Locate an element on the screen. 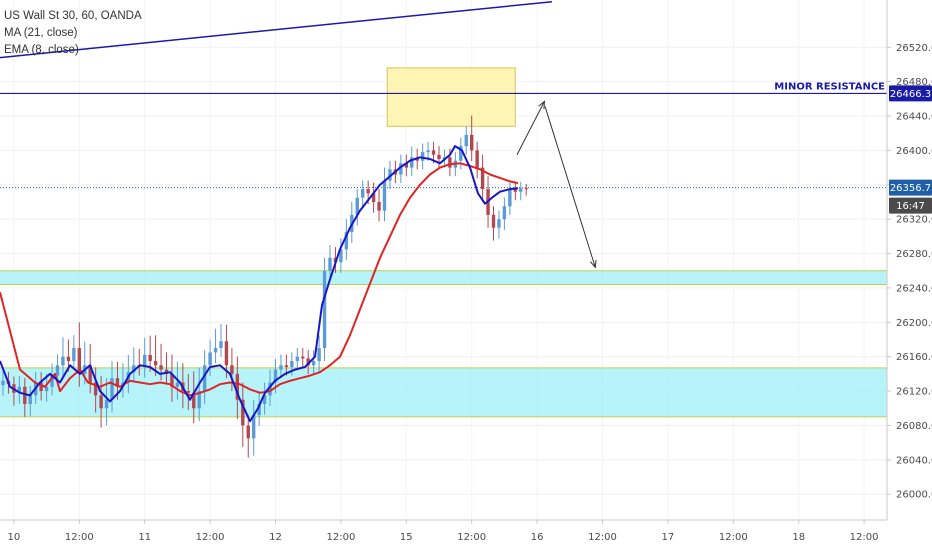  y-tick-label: 26520.0 is located at coordinates (914, 48).